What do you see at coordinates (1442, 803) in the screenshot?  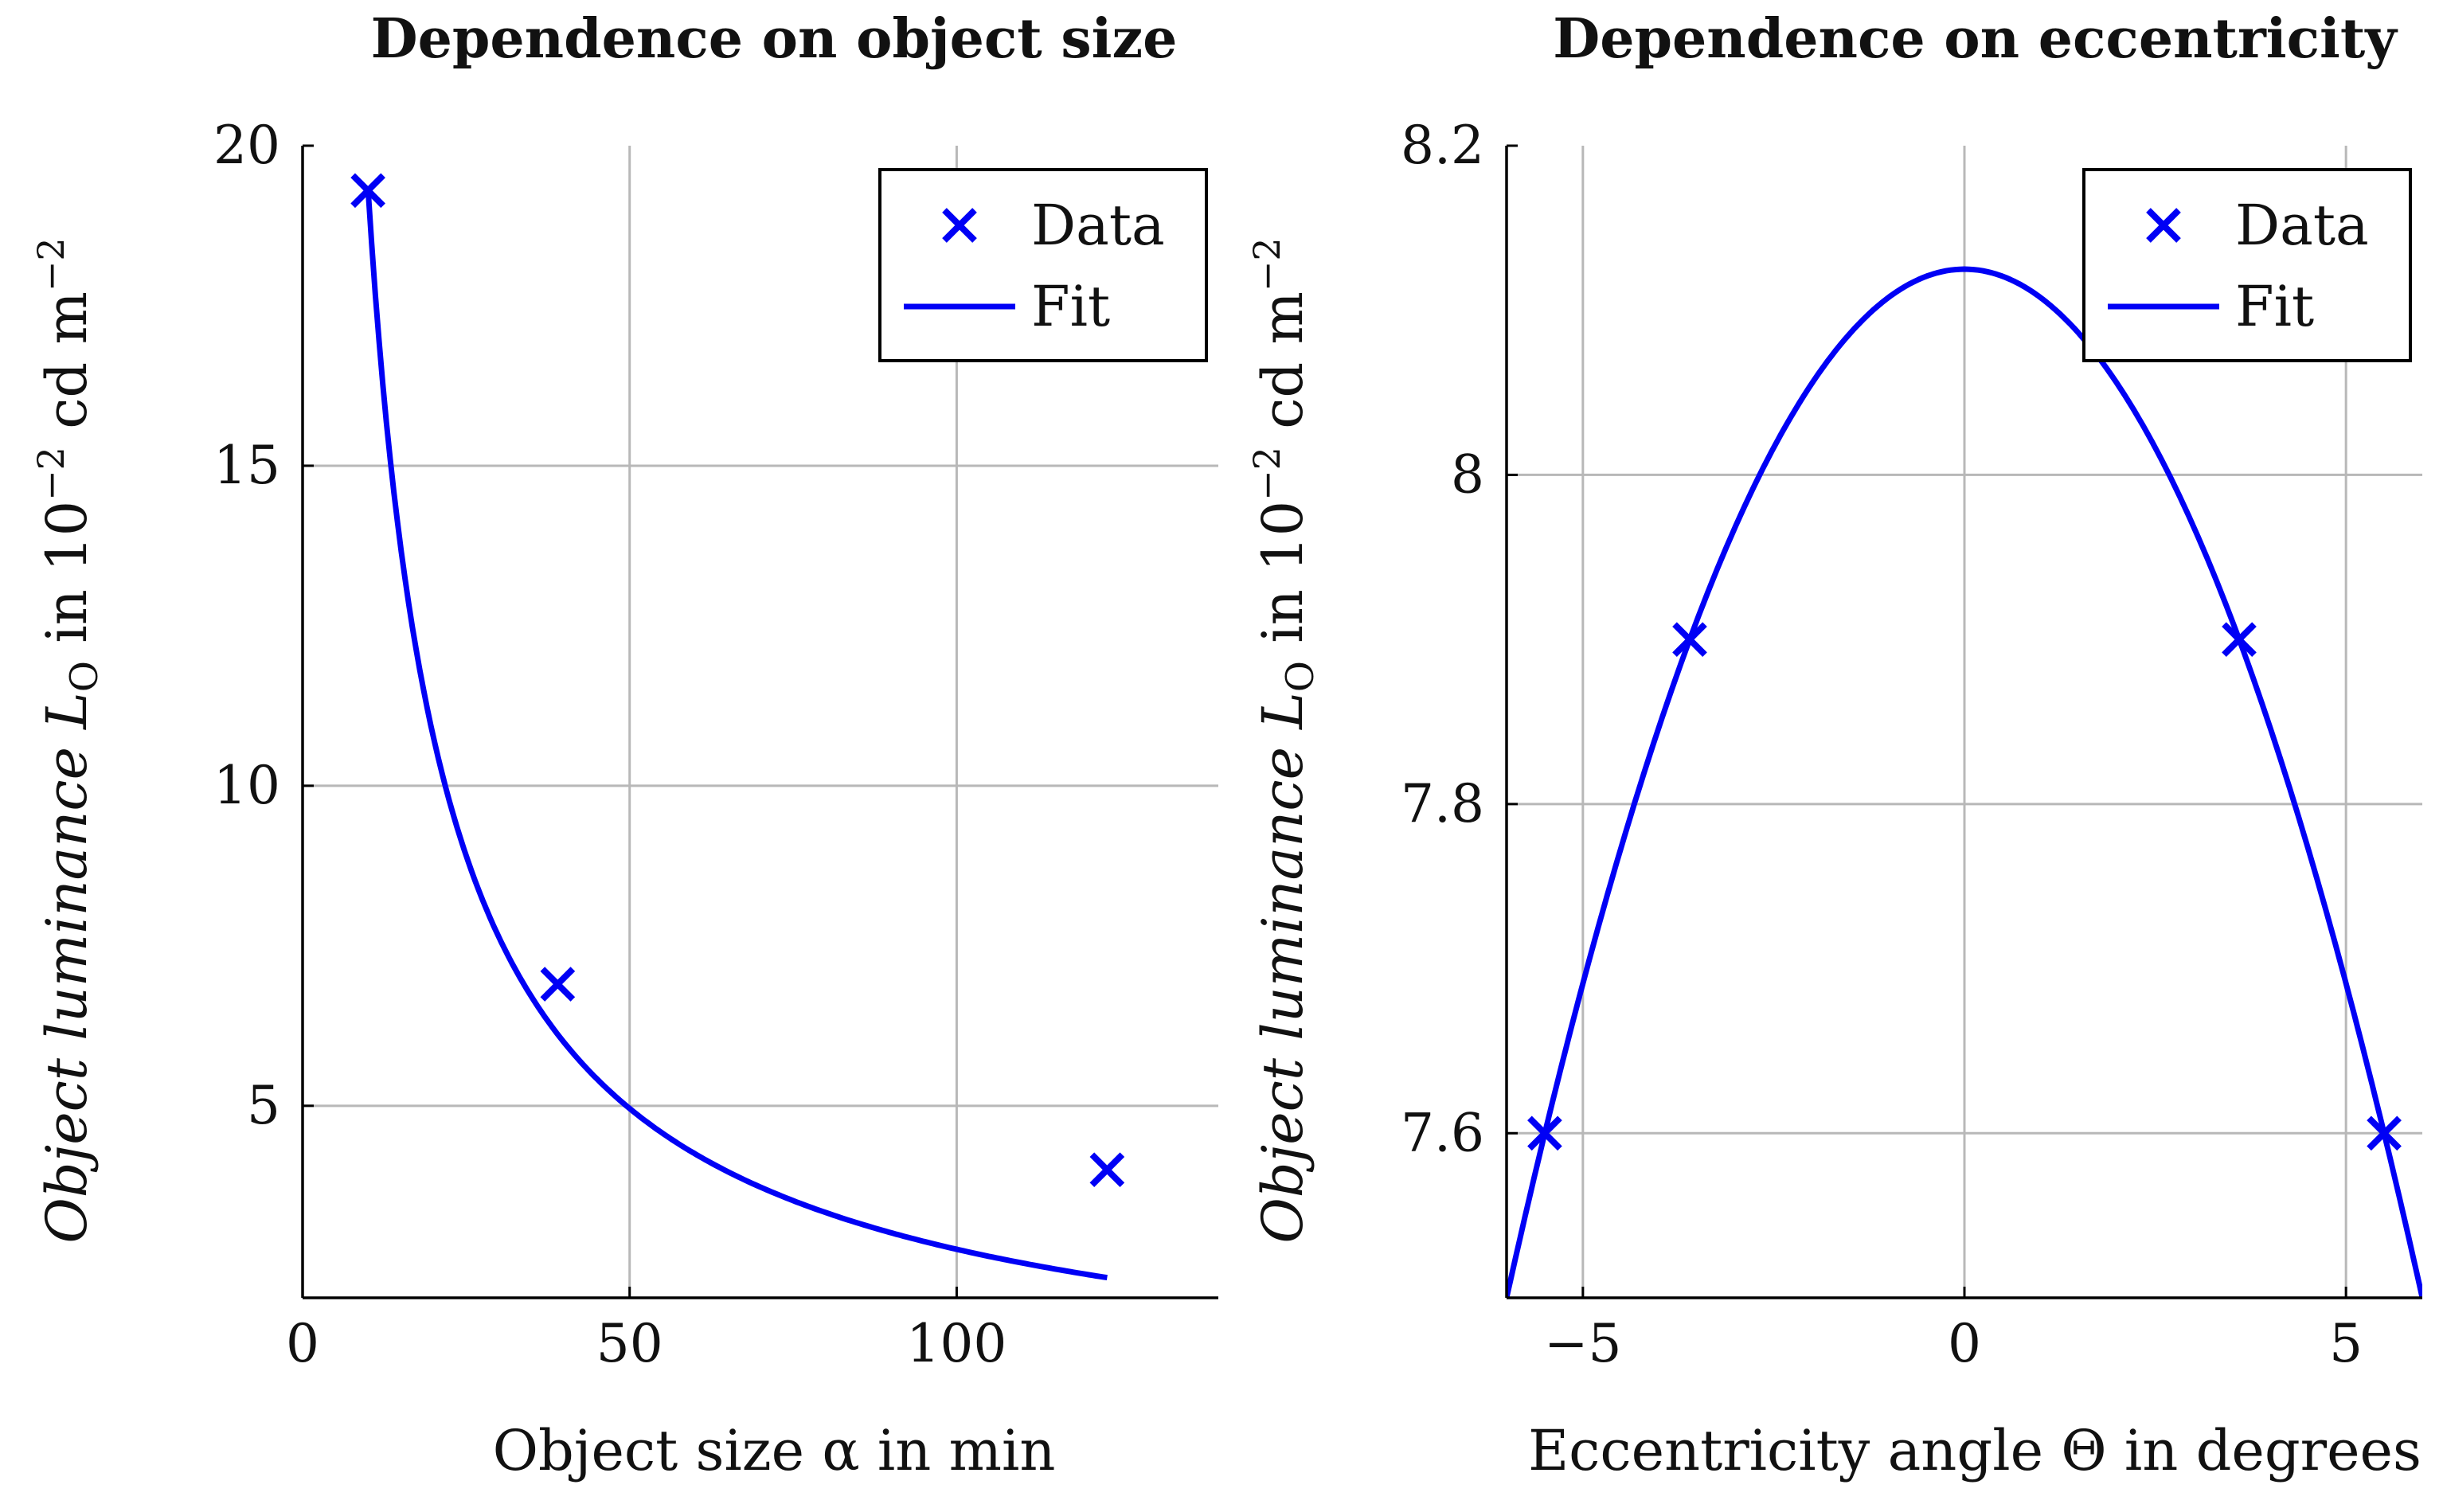 I see `y-tick-label: 7.8` at bounding box center [1442, 803].